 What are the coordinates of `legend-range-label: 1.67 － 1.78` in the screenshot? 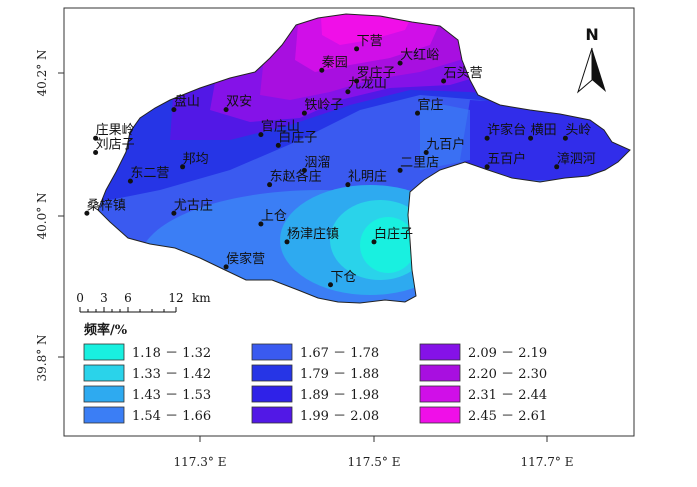 It's located at (339, 353).